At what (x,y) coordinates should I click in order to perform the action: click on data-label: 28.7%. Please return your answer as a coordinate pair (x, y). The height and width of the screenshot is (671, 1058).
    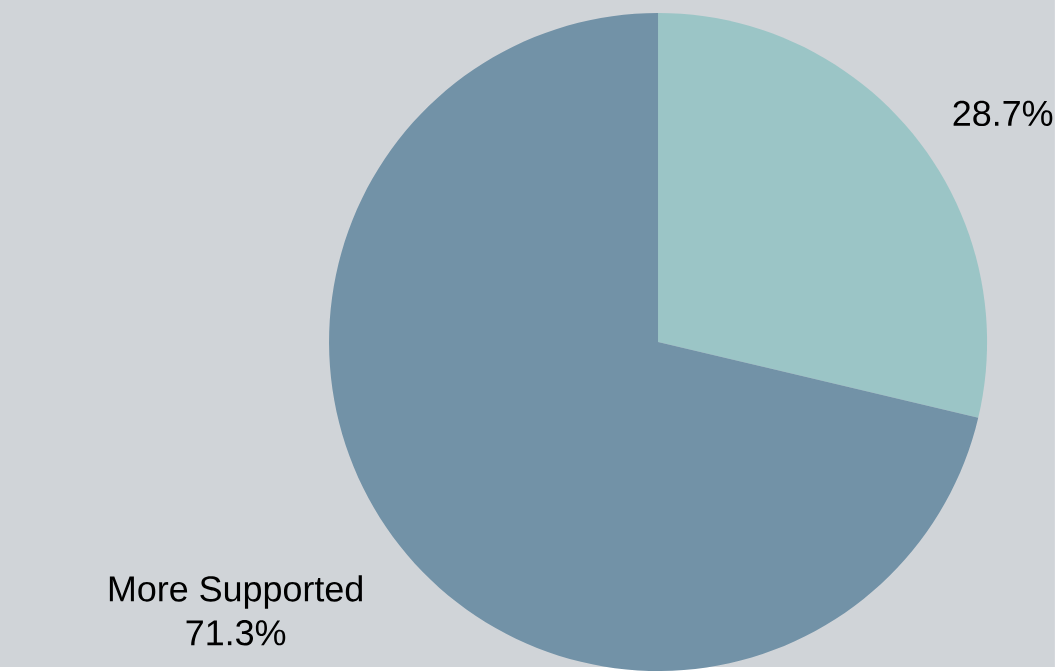
    Looking at the image, I should click on (1003, 113).